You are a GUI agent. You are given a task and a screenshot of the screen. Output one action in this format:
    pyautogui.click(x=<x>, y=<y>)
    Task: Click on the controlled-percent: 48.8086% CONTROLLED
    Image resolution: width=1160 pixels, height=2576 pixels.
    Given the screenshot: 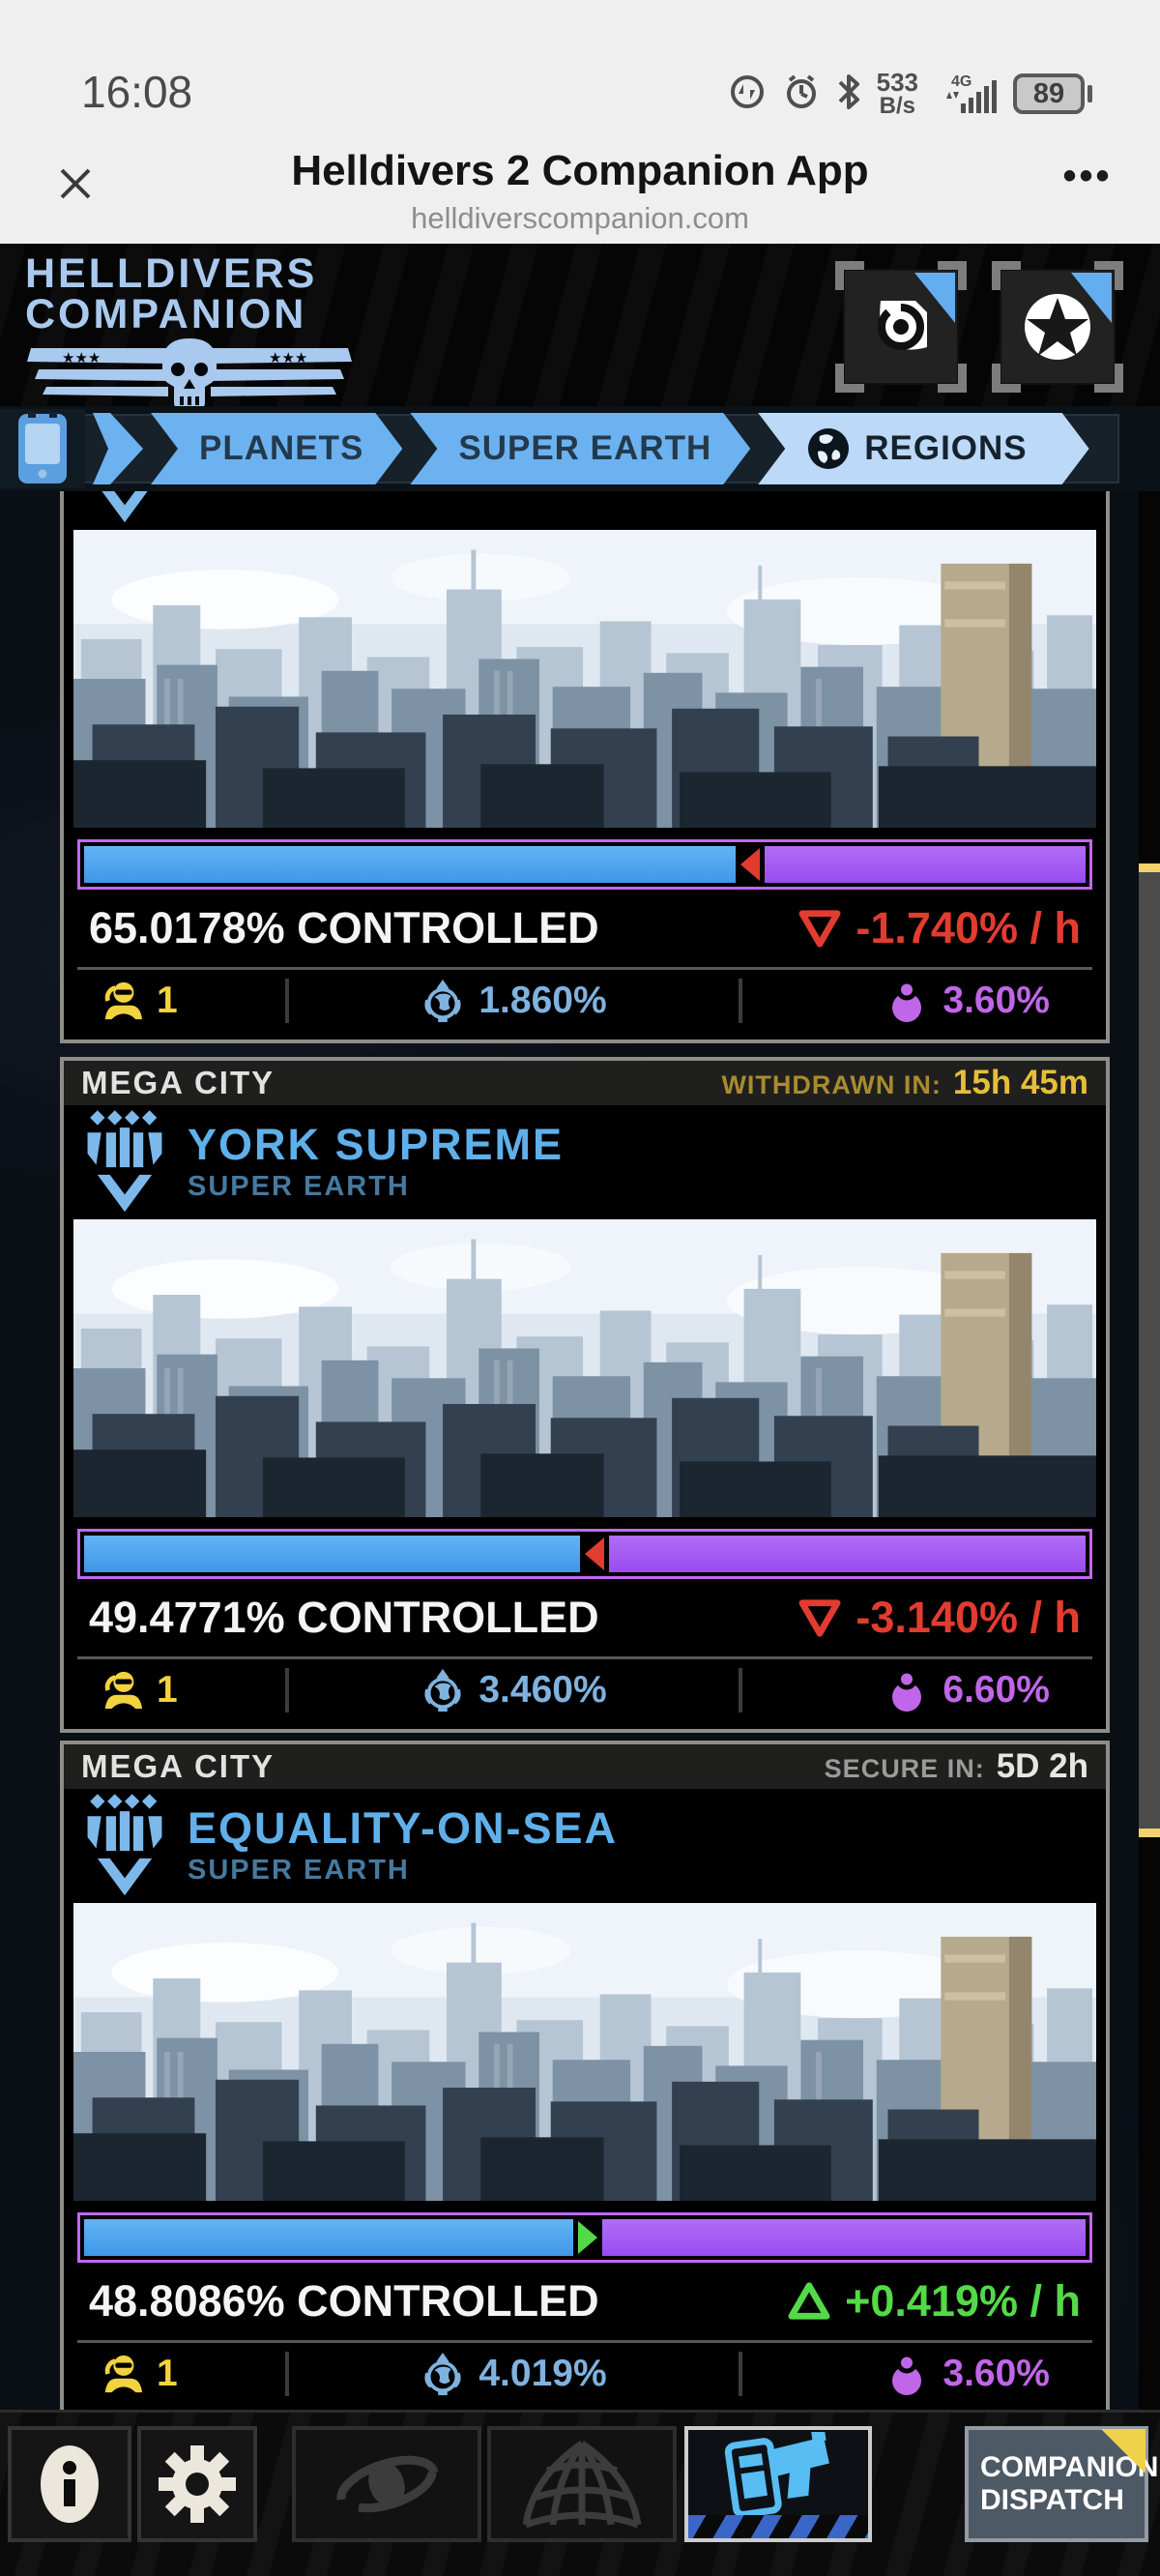 What is the action you would take?
    pyautogui.click(x=344, y=2301)
    